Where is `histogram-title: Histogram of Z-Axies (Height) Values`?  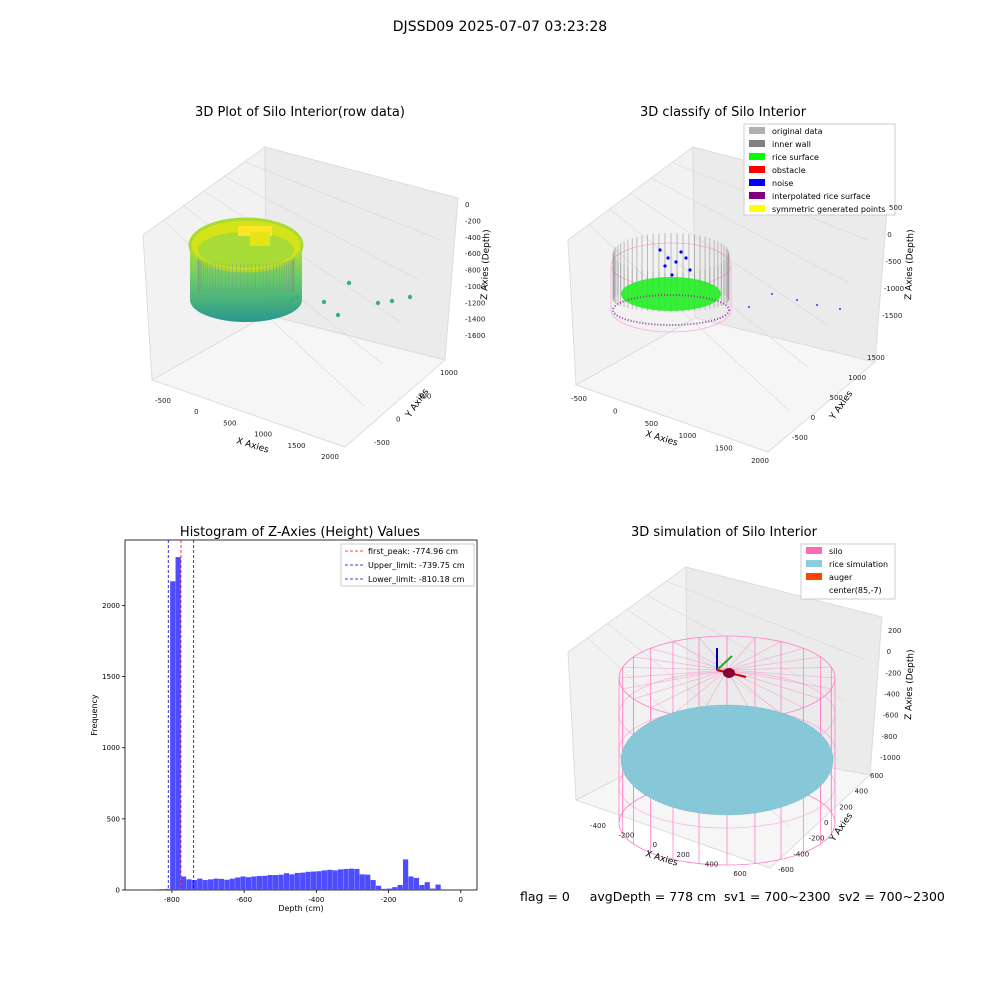 histogram-title: Histogram of Z-Axies (Height) Values is located at coordinates (300, 532).